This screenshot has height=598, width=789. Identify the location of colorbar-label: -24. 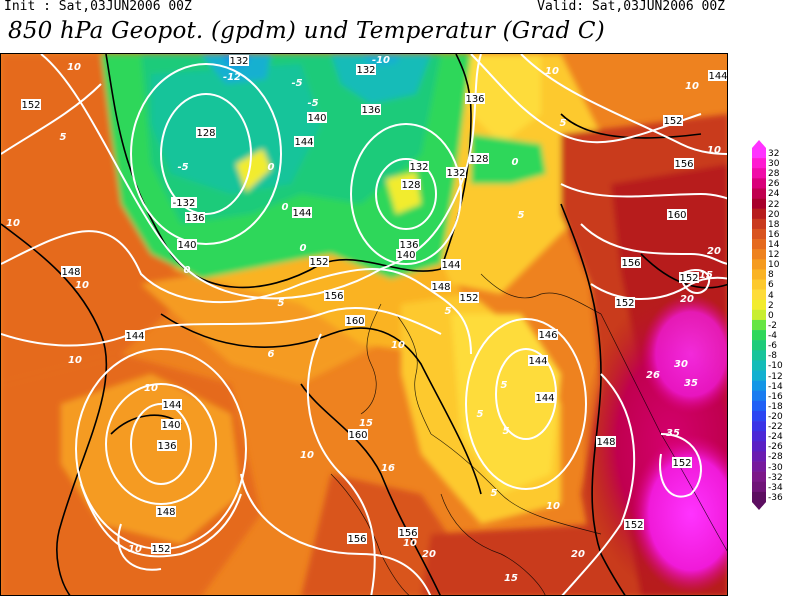
(775, 437).